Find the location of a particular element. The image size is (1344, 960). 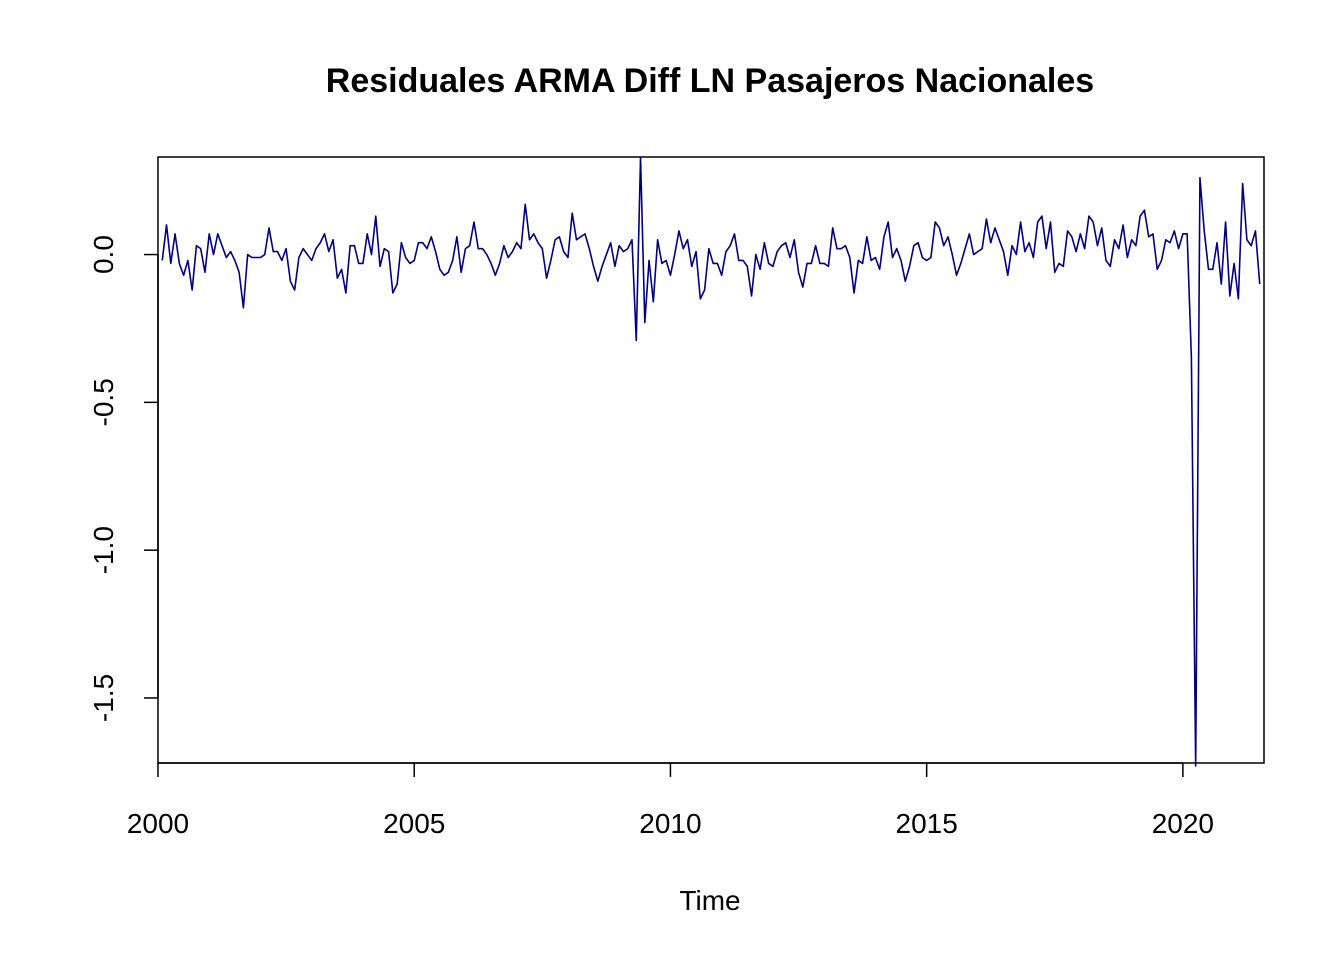

y-tick-label: -1.5 is located at coordinates (103, 698).